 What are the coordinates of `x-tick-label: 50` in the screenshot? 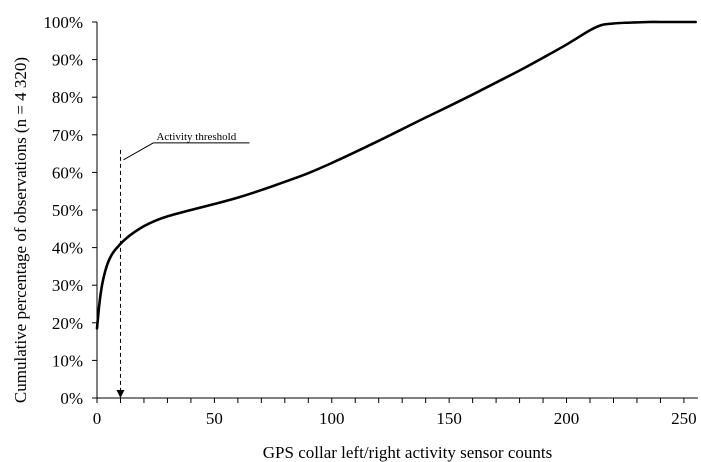 It's located at (214, 418).